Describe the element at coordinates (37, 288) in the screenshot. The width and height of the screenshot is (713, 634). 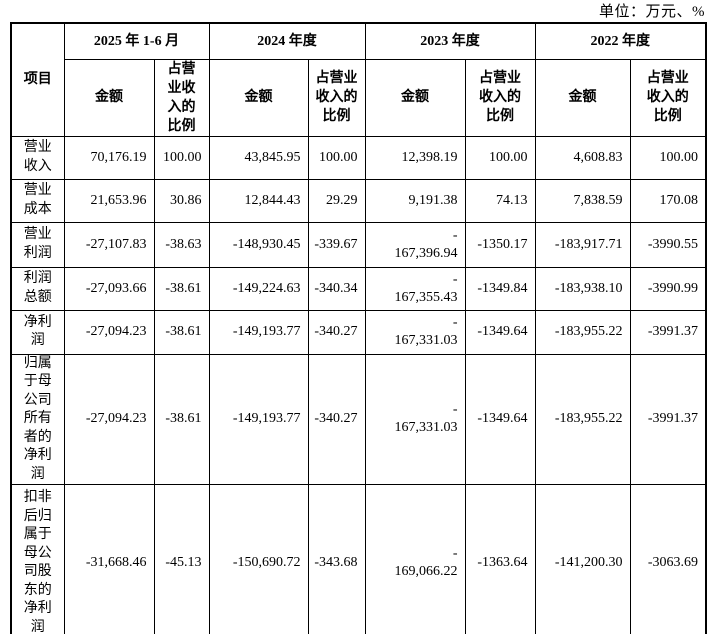
I see `item-label: 利润 总额` at that location.